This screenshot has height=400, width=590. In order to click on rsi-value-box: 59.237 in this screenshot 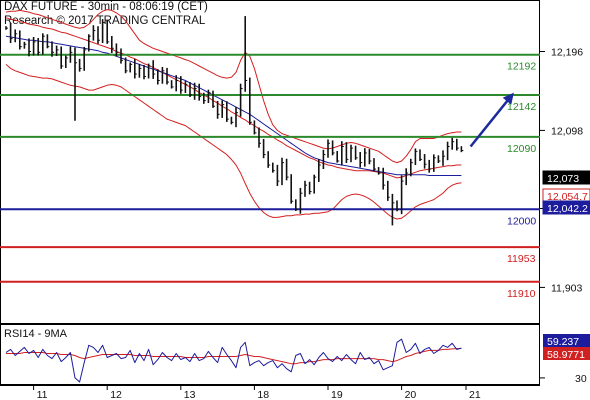, I will do `click(566, 341)`.